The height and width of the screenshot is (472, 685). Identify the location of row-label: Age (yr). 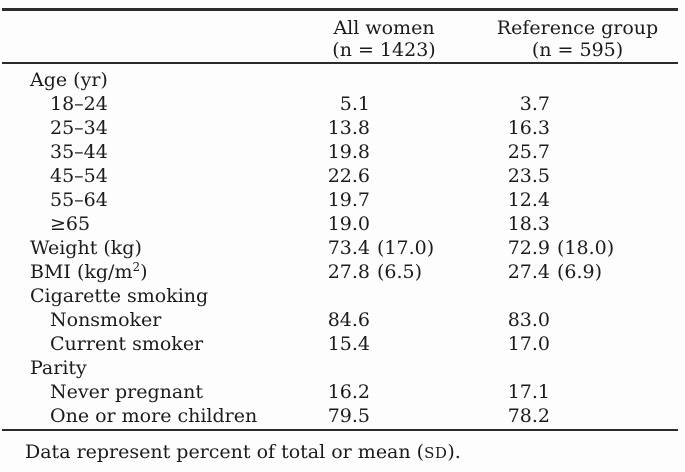
(69, 80).